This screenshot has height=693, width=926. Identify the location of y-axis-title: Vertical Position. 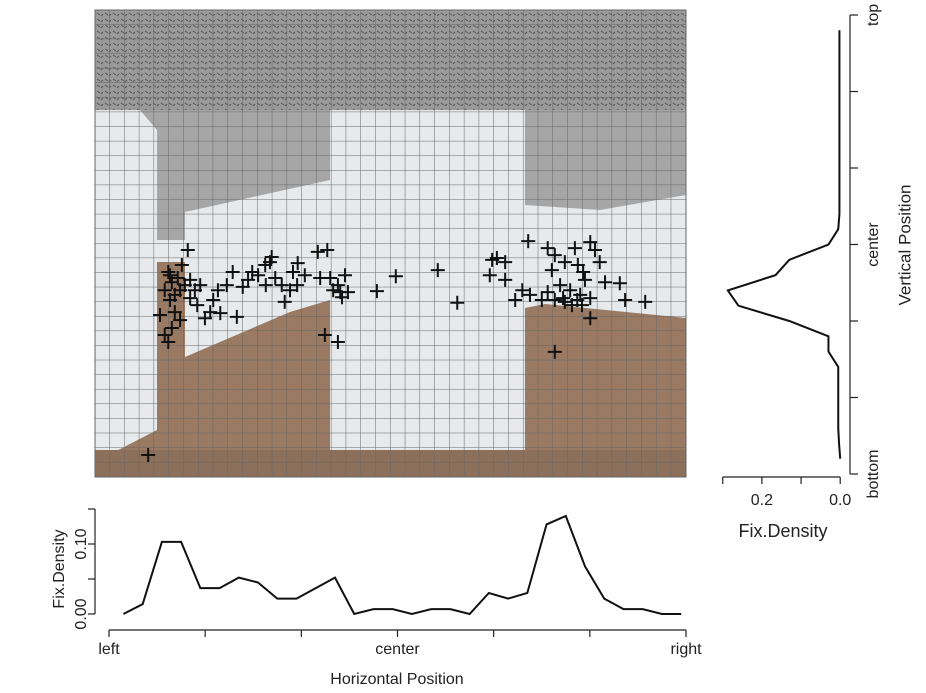
(904, 245).